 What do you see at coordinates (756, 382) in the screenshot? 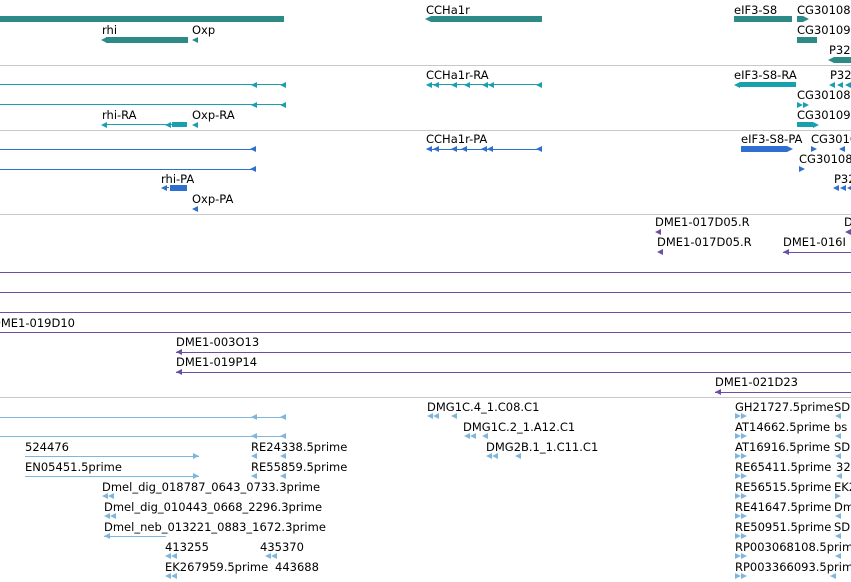
I see `clone-label: DME1-021D23` at bounding box center [756, 382].